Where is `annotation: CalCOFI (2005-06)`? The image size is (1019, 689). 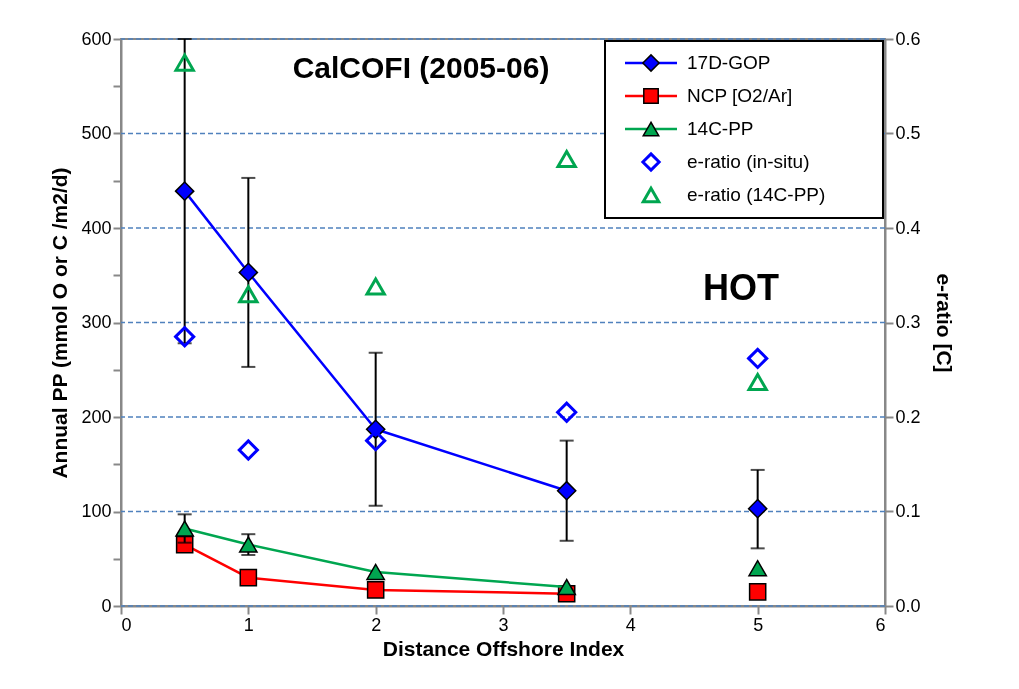 annotation: CalCOFI (2005-06) is located at coordinates (421, 67).